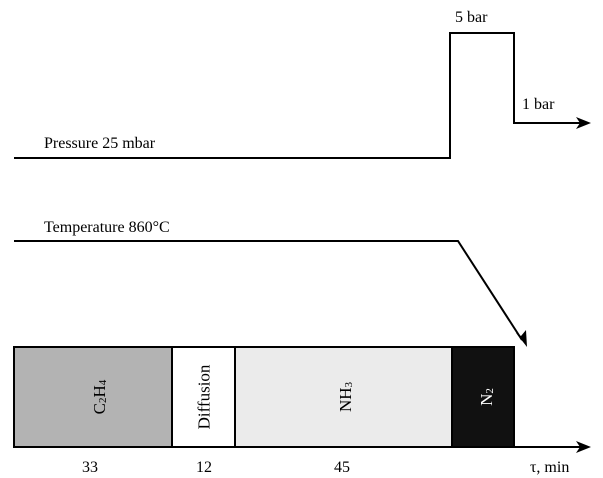 Image resolution: width=603 pixels, height=478 pixels. Describe the element at coordinates (342, 467) in the screenshot. I see `duration-nh3: 45` at that location.